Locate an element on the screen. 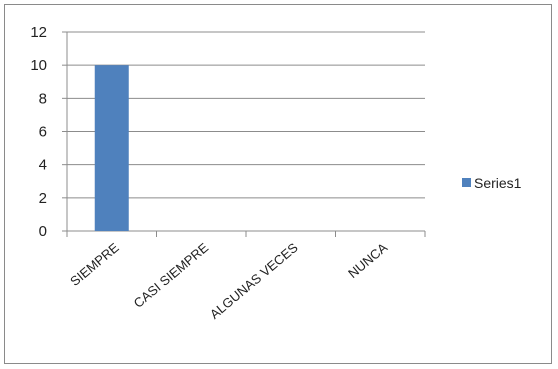  y-tick-label-4: 4 is located at coordinates (43, 165).